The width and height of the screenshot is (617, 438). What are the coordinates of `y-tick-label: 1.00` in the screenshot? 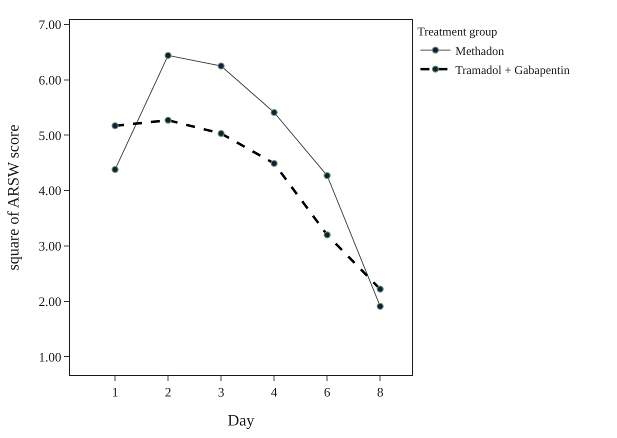 It's located at (50, 356).